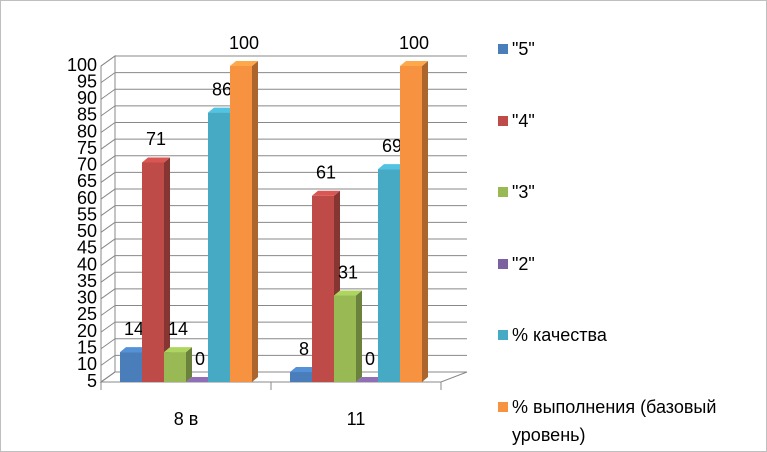  What do you see at coordinates (87, 298) in the screenshot?
I see `y-tick-label: 30` at bounding box center [87, 298].